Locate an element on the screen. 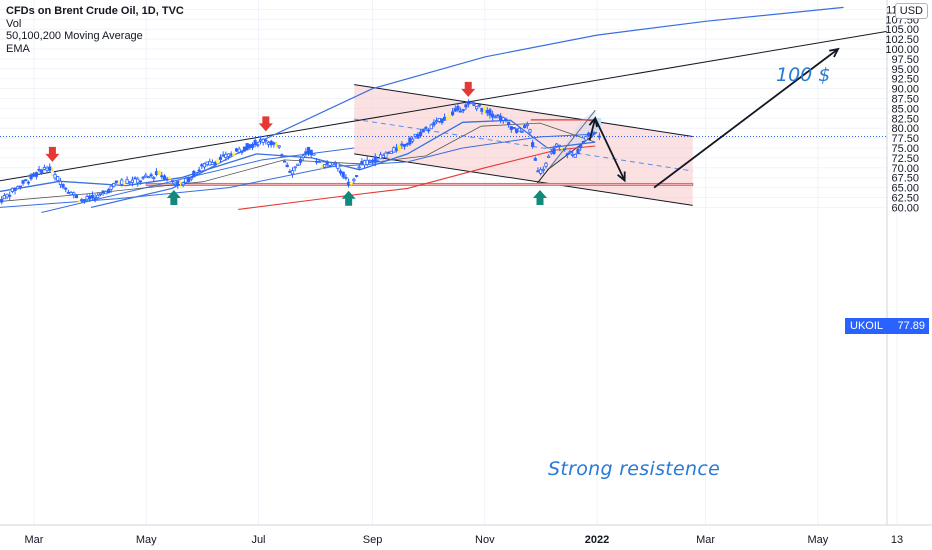 This screenshot has width=932, height=550. x-tick-label: 13 is located at coordinates (897, 540).